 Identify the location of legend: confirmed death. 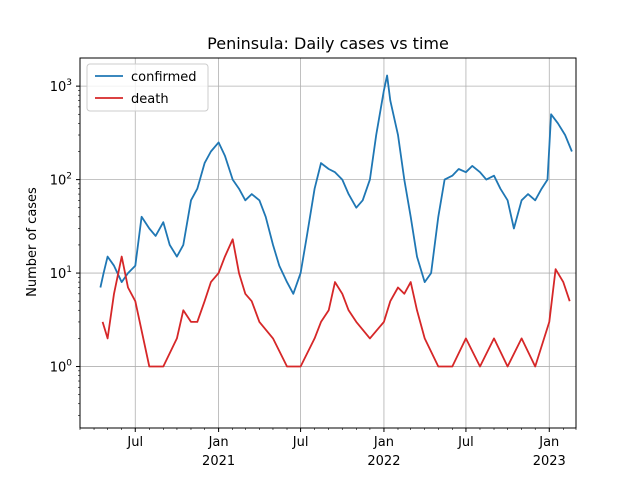
(147, 87).